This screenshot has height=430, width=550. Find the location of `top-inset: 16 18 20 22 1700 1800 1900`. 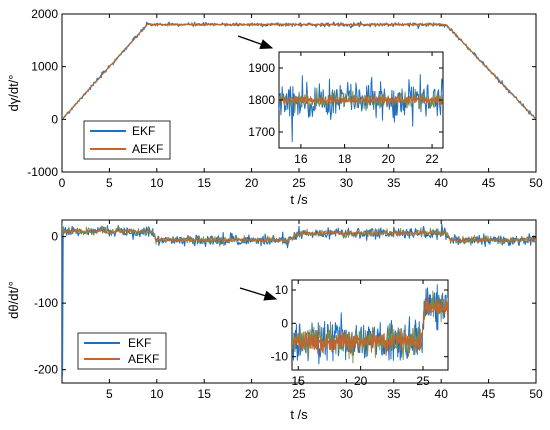

top-inset: 16 18 20 22 1700 1800 1900 is located at coordinates (346, 108).